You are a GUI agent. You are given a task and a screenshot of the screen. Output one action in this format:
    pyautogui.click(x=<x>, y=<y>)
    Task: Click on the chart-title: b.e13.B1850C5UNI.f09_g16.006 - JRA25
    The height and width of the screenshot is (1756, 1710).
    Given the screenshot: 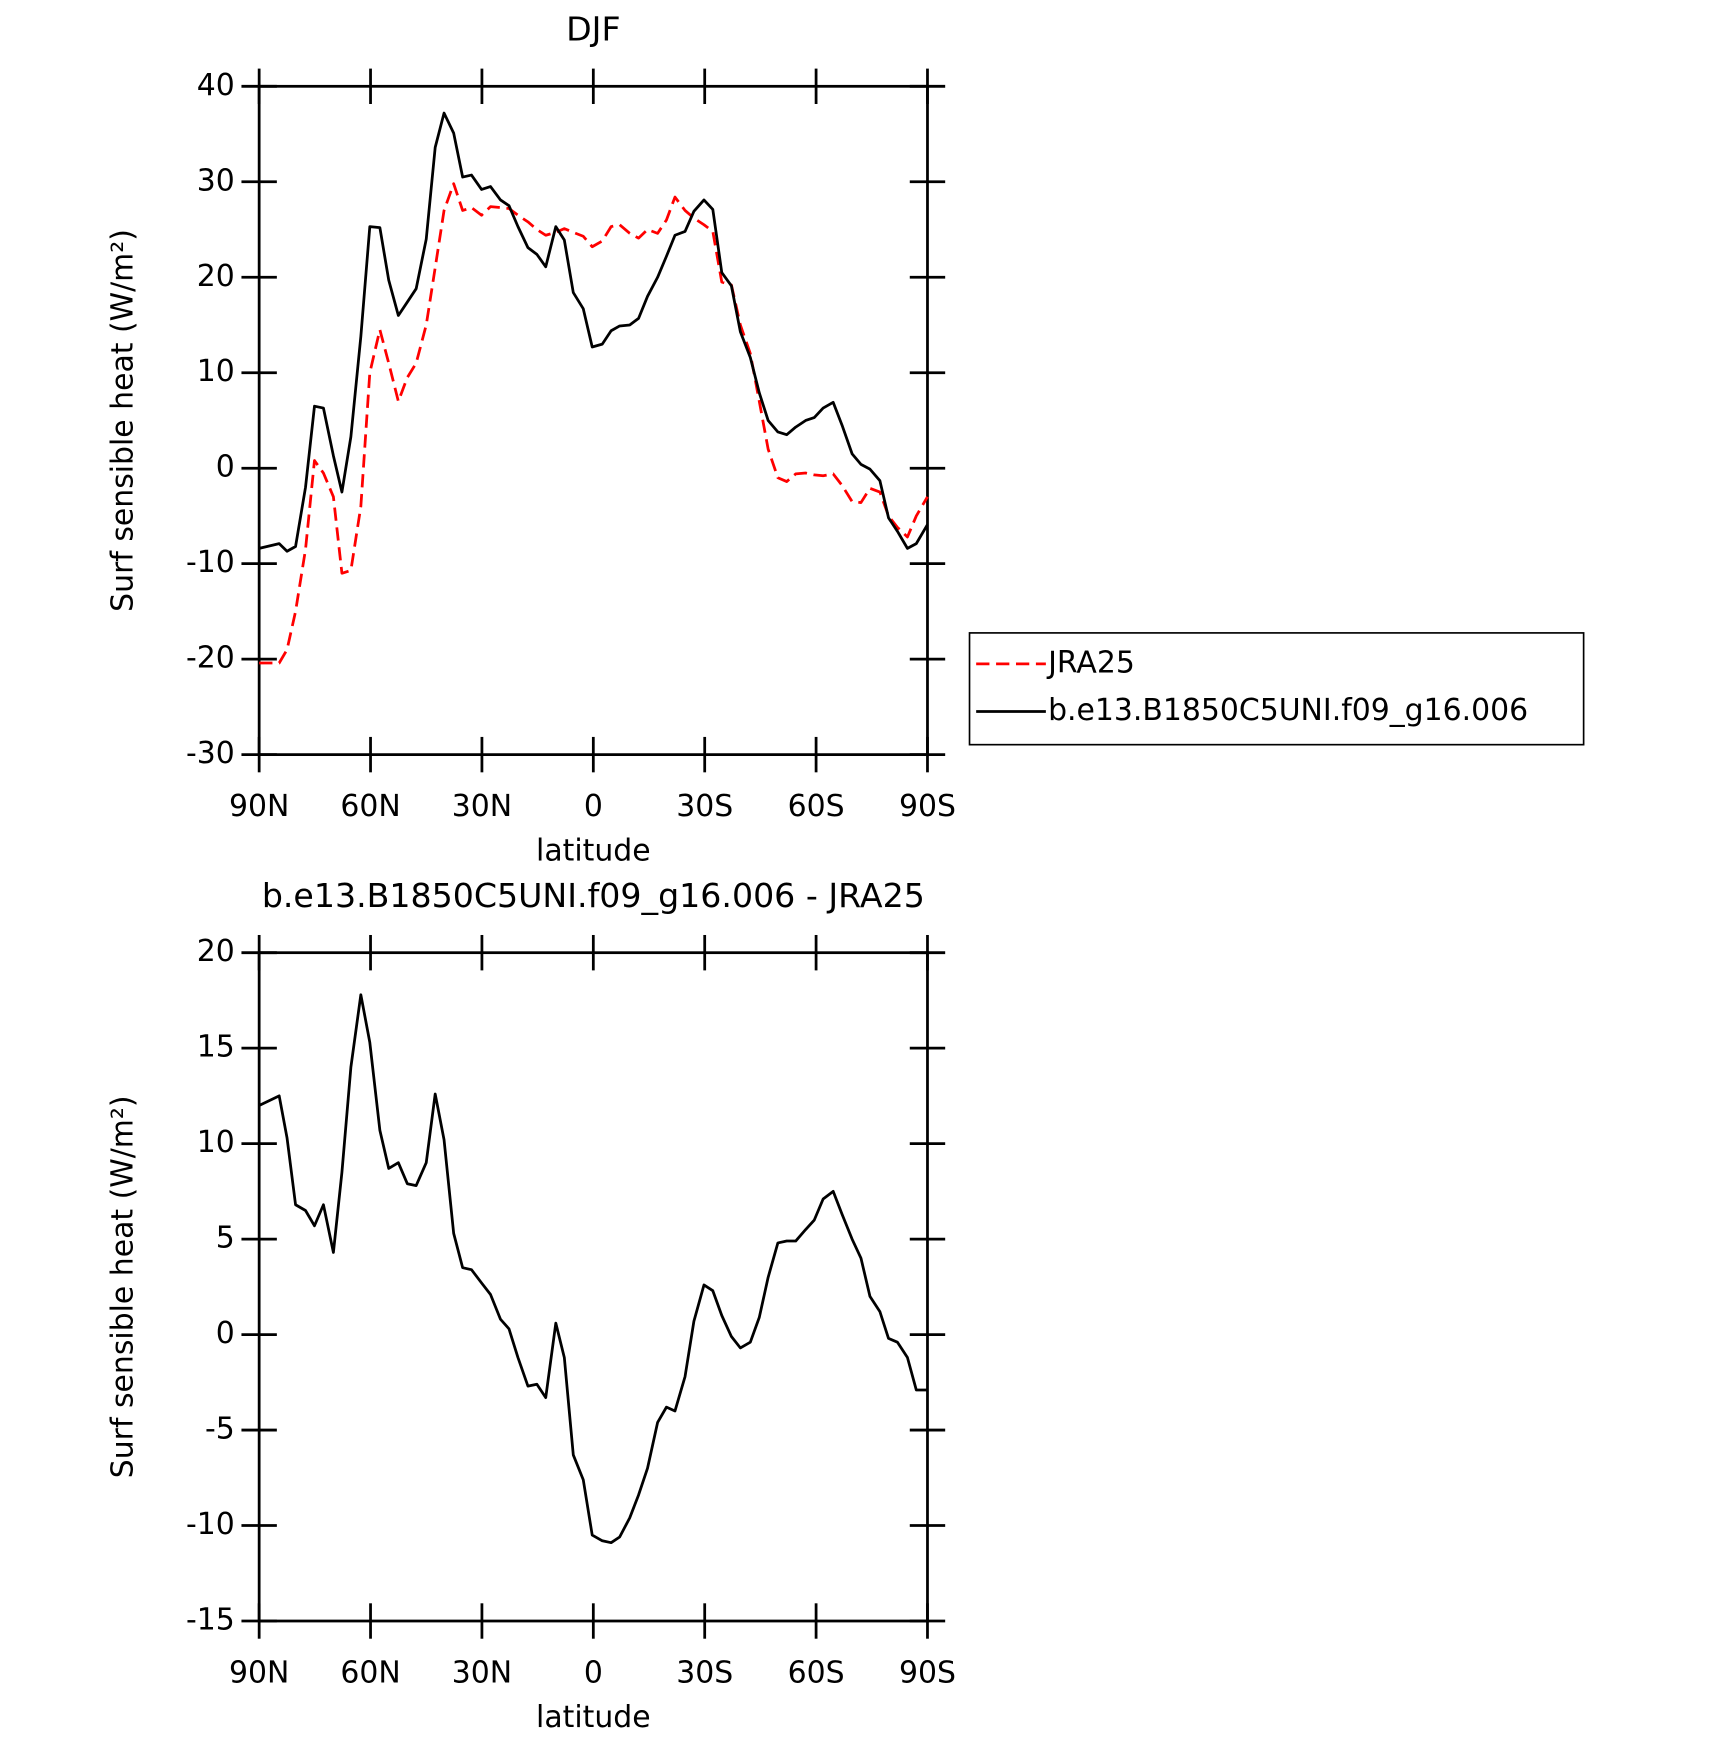 What is the action you would take?
    pyautogui.click(x=593, y=895)
    